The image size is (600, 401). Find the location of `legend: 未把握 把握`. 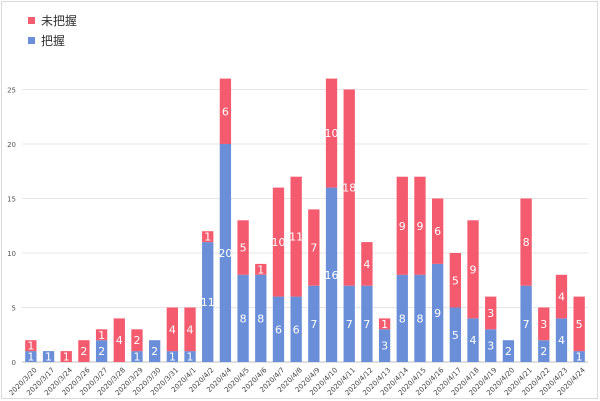

legend: 未把握 把握 is located at coordinates (52, 30).